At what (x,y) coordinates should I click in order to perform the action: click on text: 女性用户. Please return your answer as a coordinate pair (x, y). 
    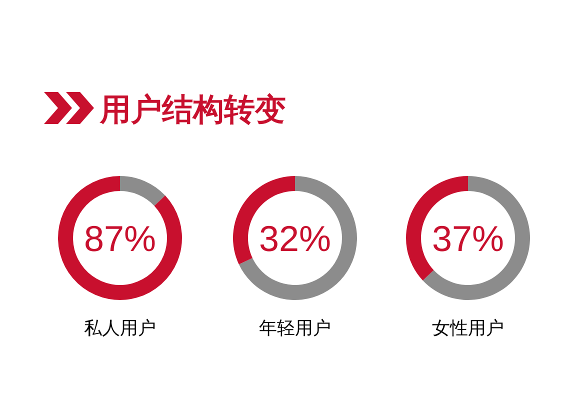
    Looking at the image, I should click on (468, 328).